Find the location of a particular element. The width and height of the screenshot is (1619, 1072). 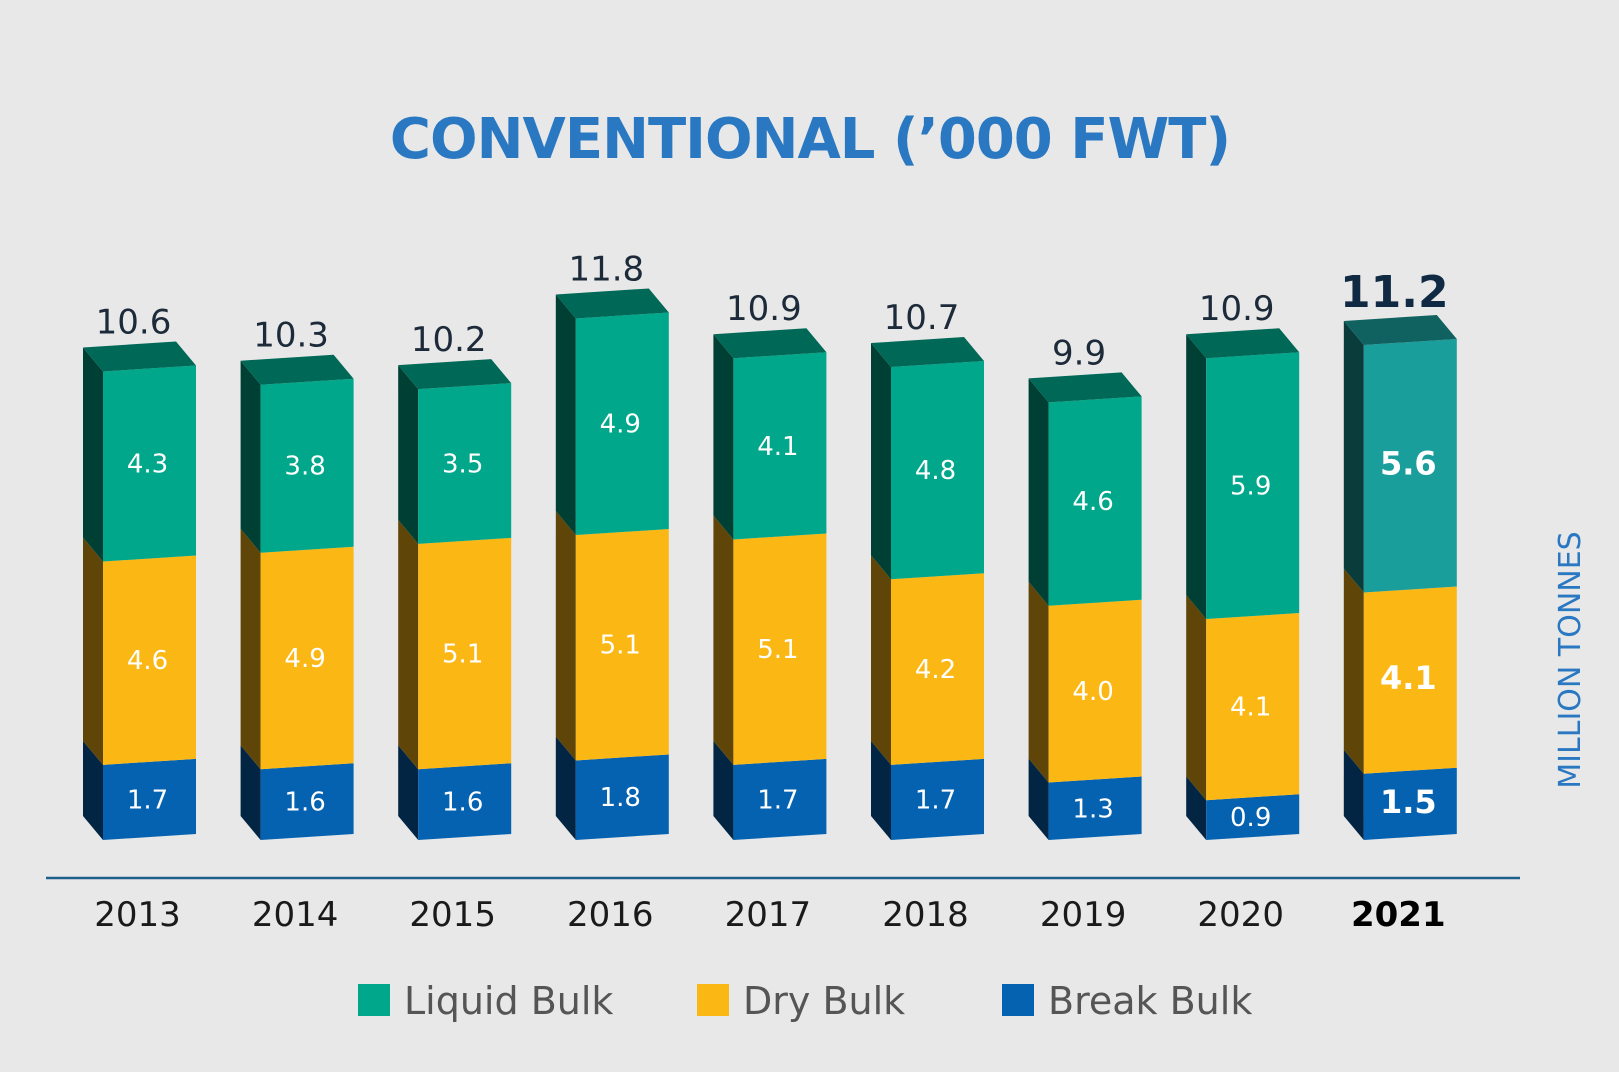

bar-2017: 1.7 5.1 4.1 10.9 is located at coordinates (770, 564).